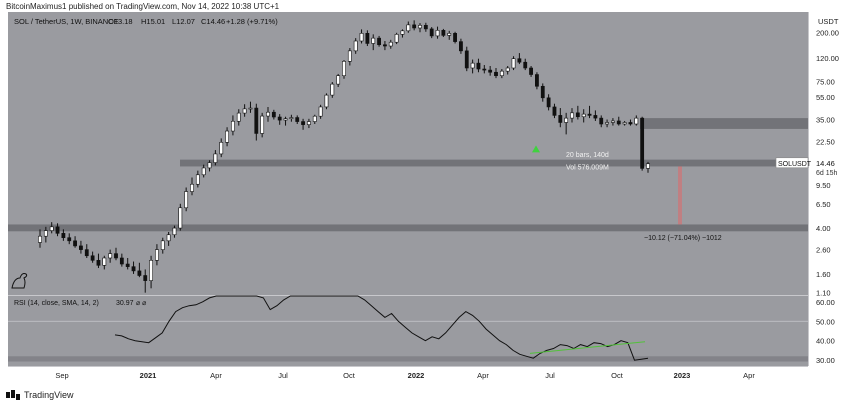 The width and height of the screenshot is (850, 408). What do you see at coordinates (682, 375) in the screenshot?
I see `time-tick-label: 2023` at bounding box center [682, 375].